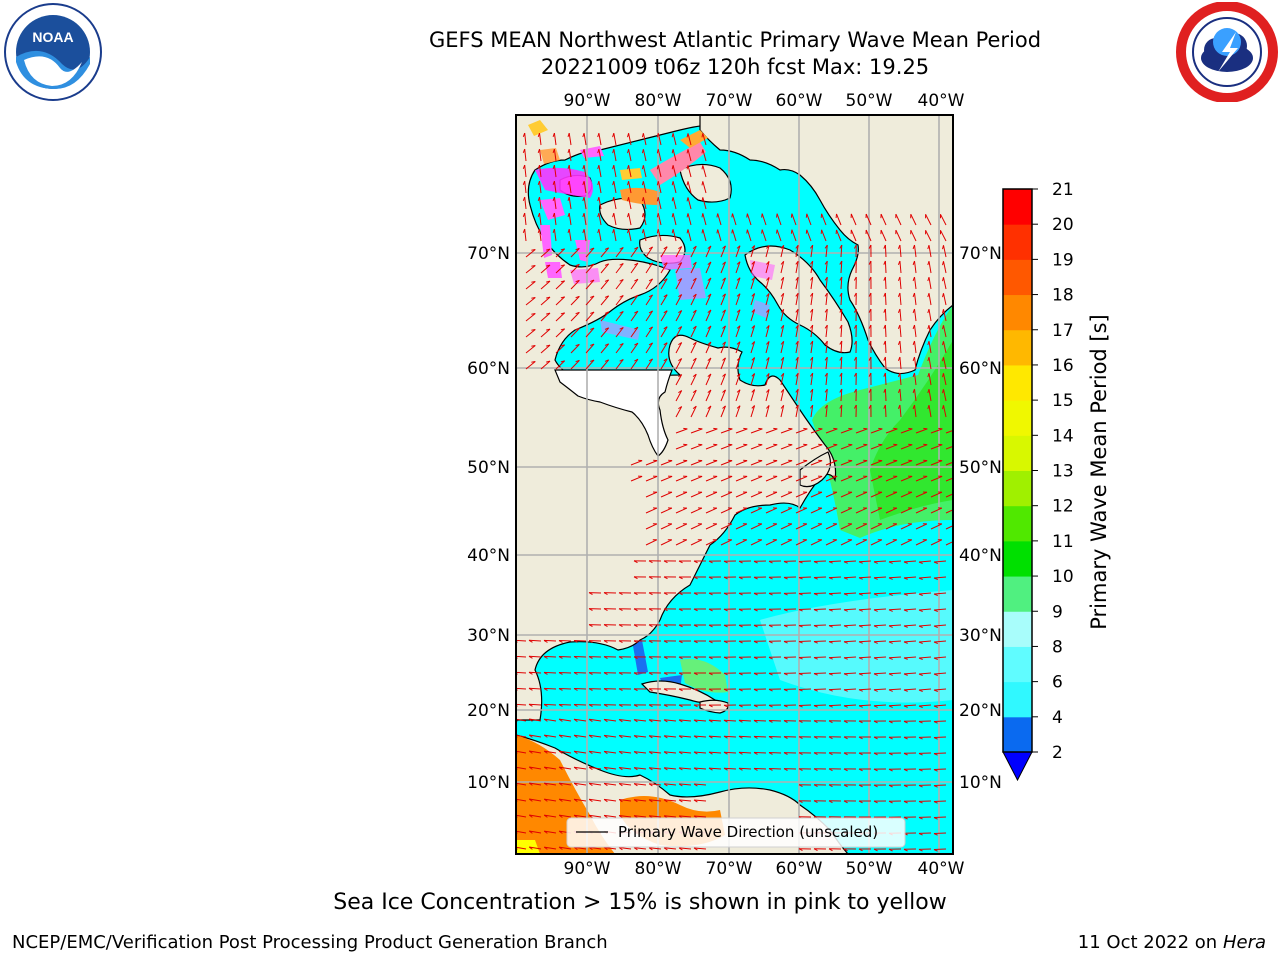 The image size is (1280, 960). Describe the element at coordinates (587, 101) in the screenshot. I see `lon-label: 90°W` at that location.